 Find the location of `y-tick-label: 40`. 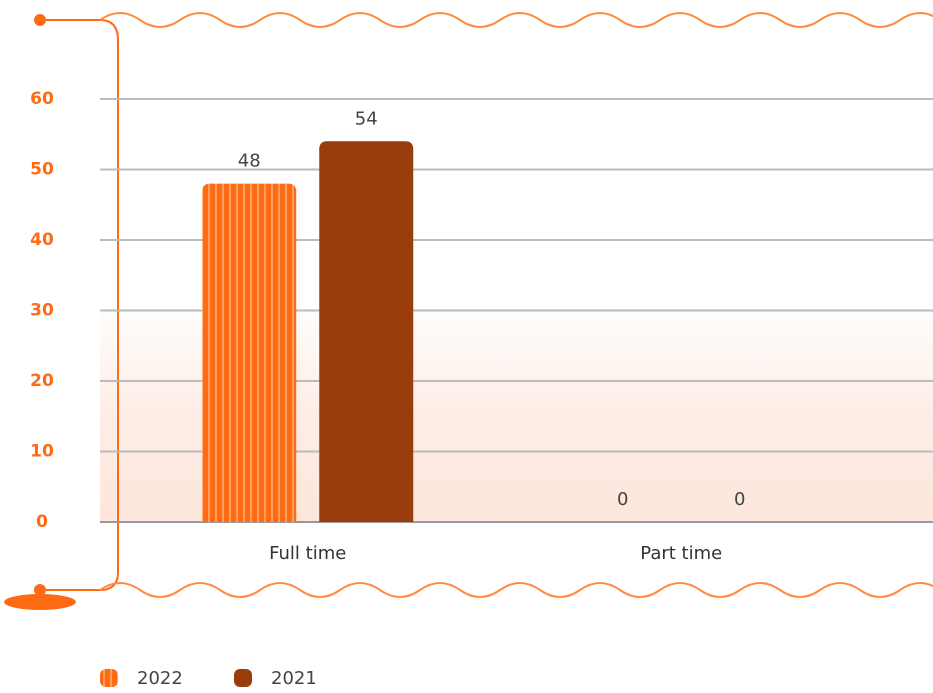

y-tick-label: 40 is located at coordinates (42, 240).